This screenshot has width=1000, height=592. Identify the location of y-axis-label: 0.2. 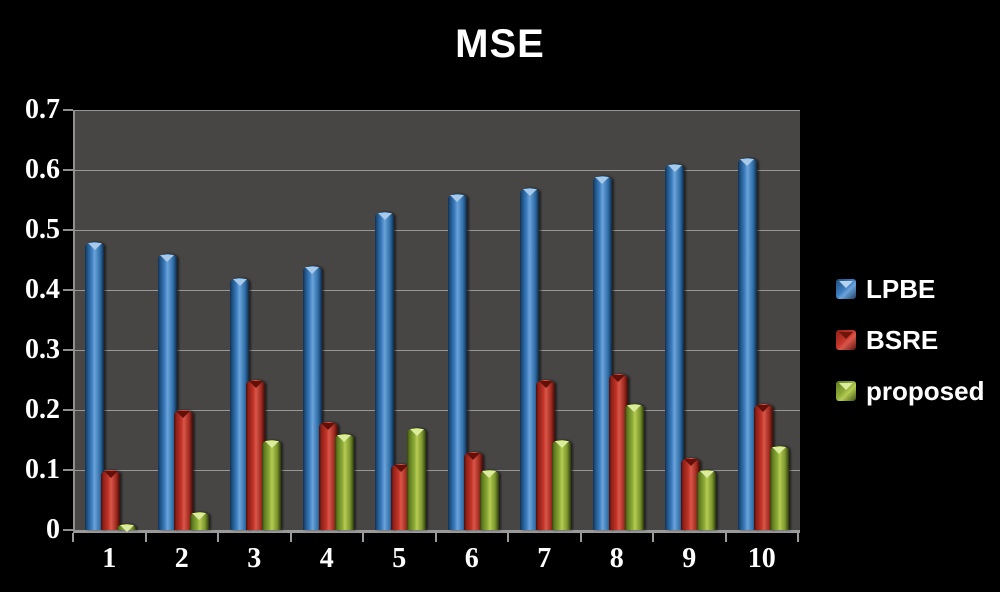
(42, 409).